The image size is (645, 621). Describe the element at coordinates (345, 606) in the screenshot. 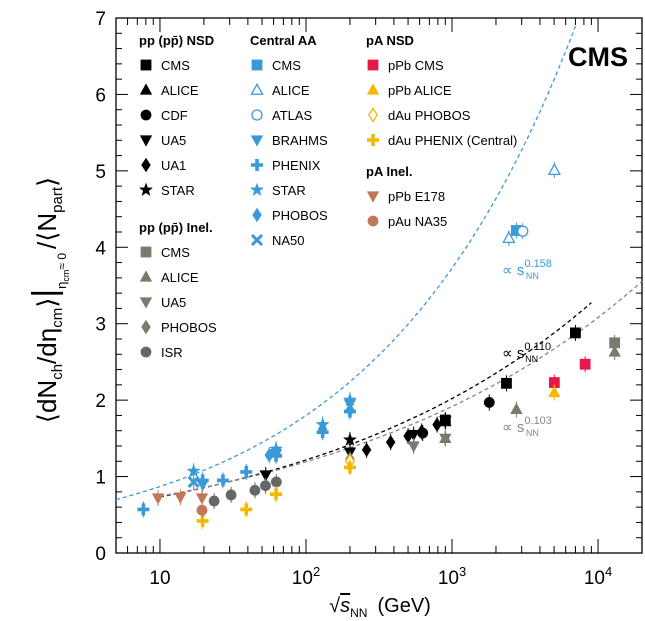

I see `x-axis-s: s` at that location.